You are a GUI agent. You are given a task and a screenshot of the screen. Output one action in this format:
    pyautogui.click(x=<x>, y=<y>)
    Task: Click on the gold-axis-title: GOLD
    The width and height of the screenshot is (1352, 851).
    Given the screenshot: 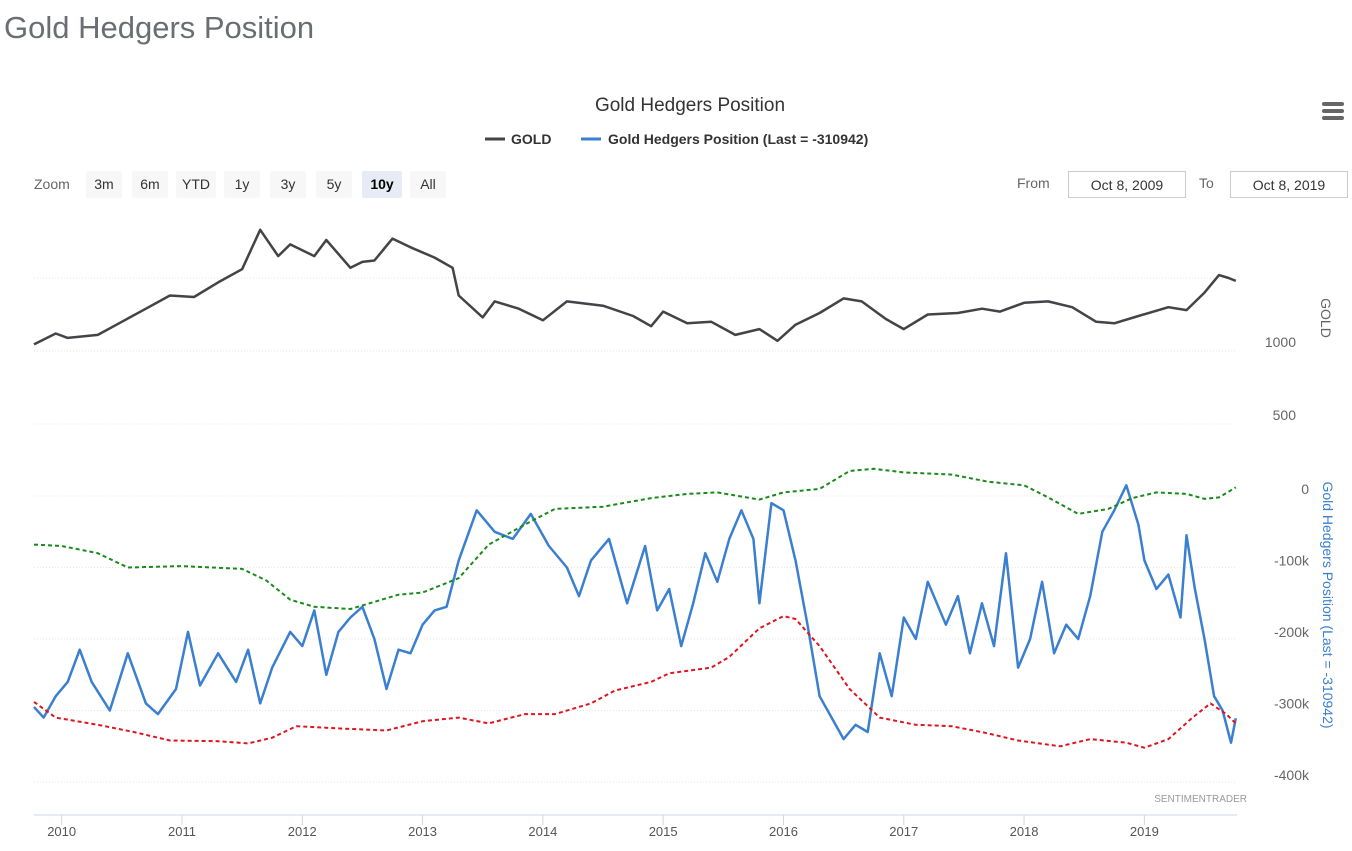 What is the action you would take?
    pyautogui.click(x=1326, y=318)
    